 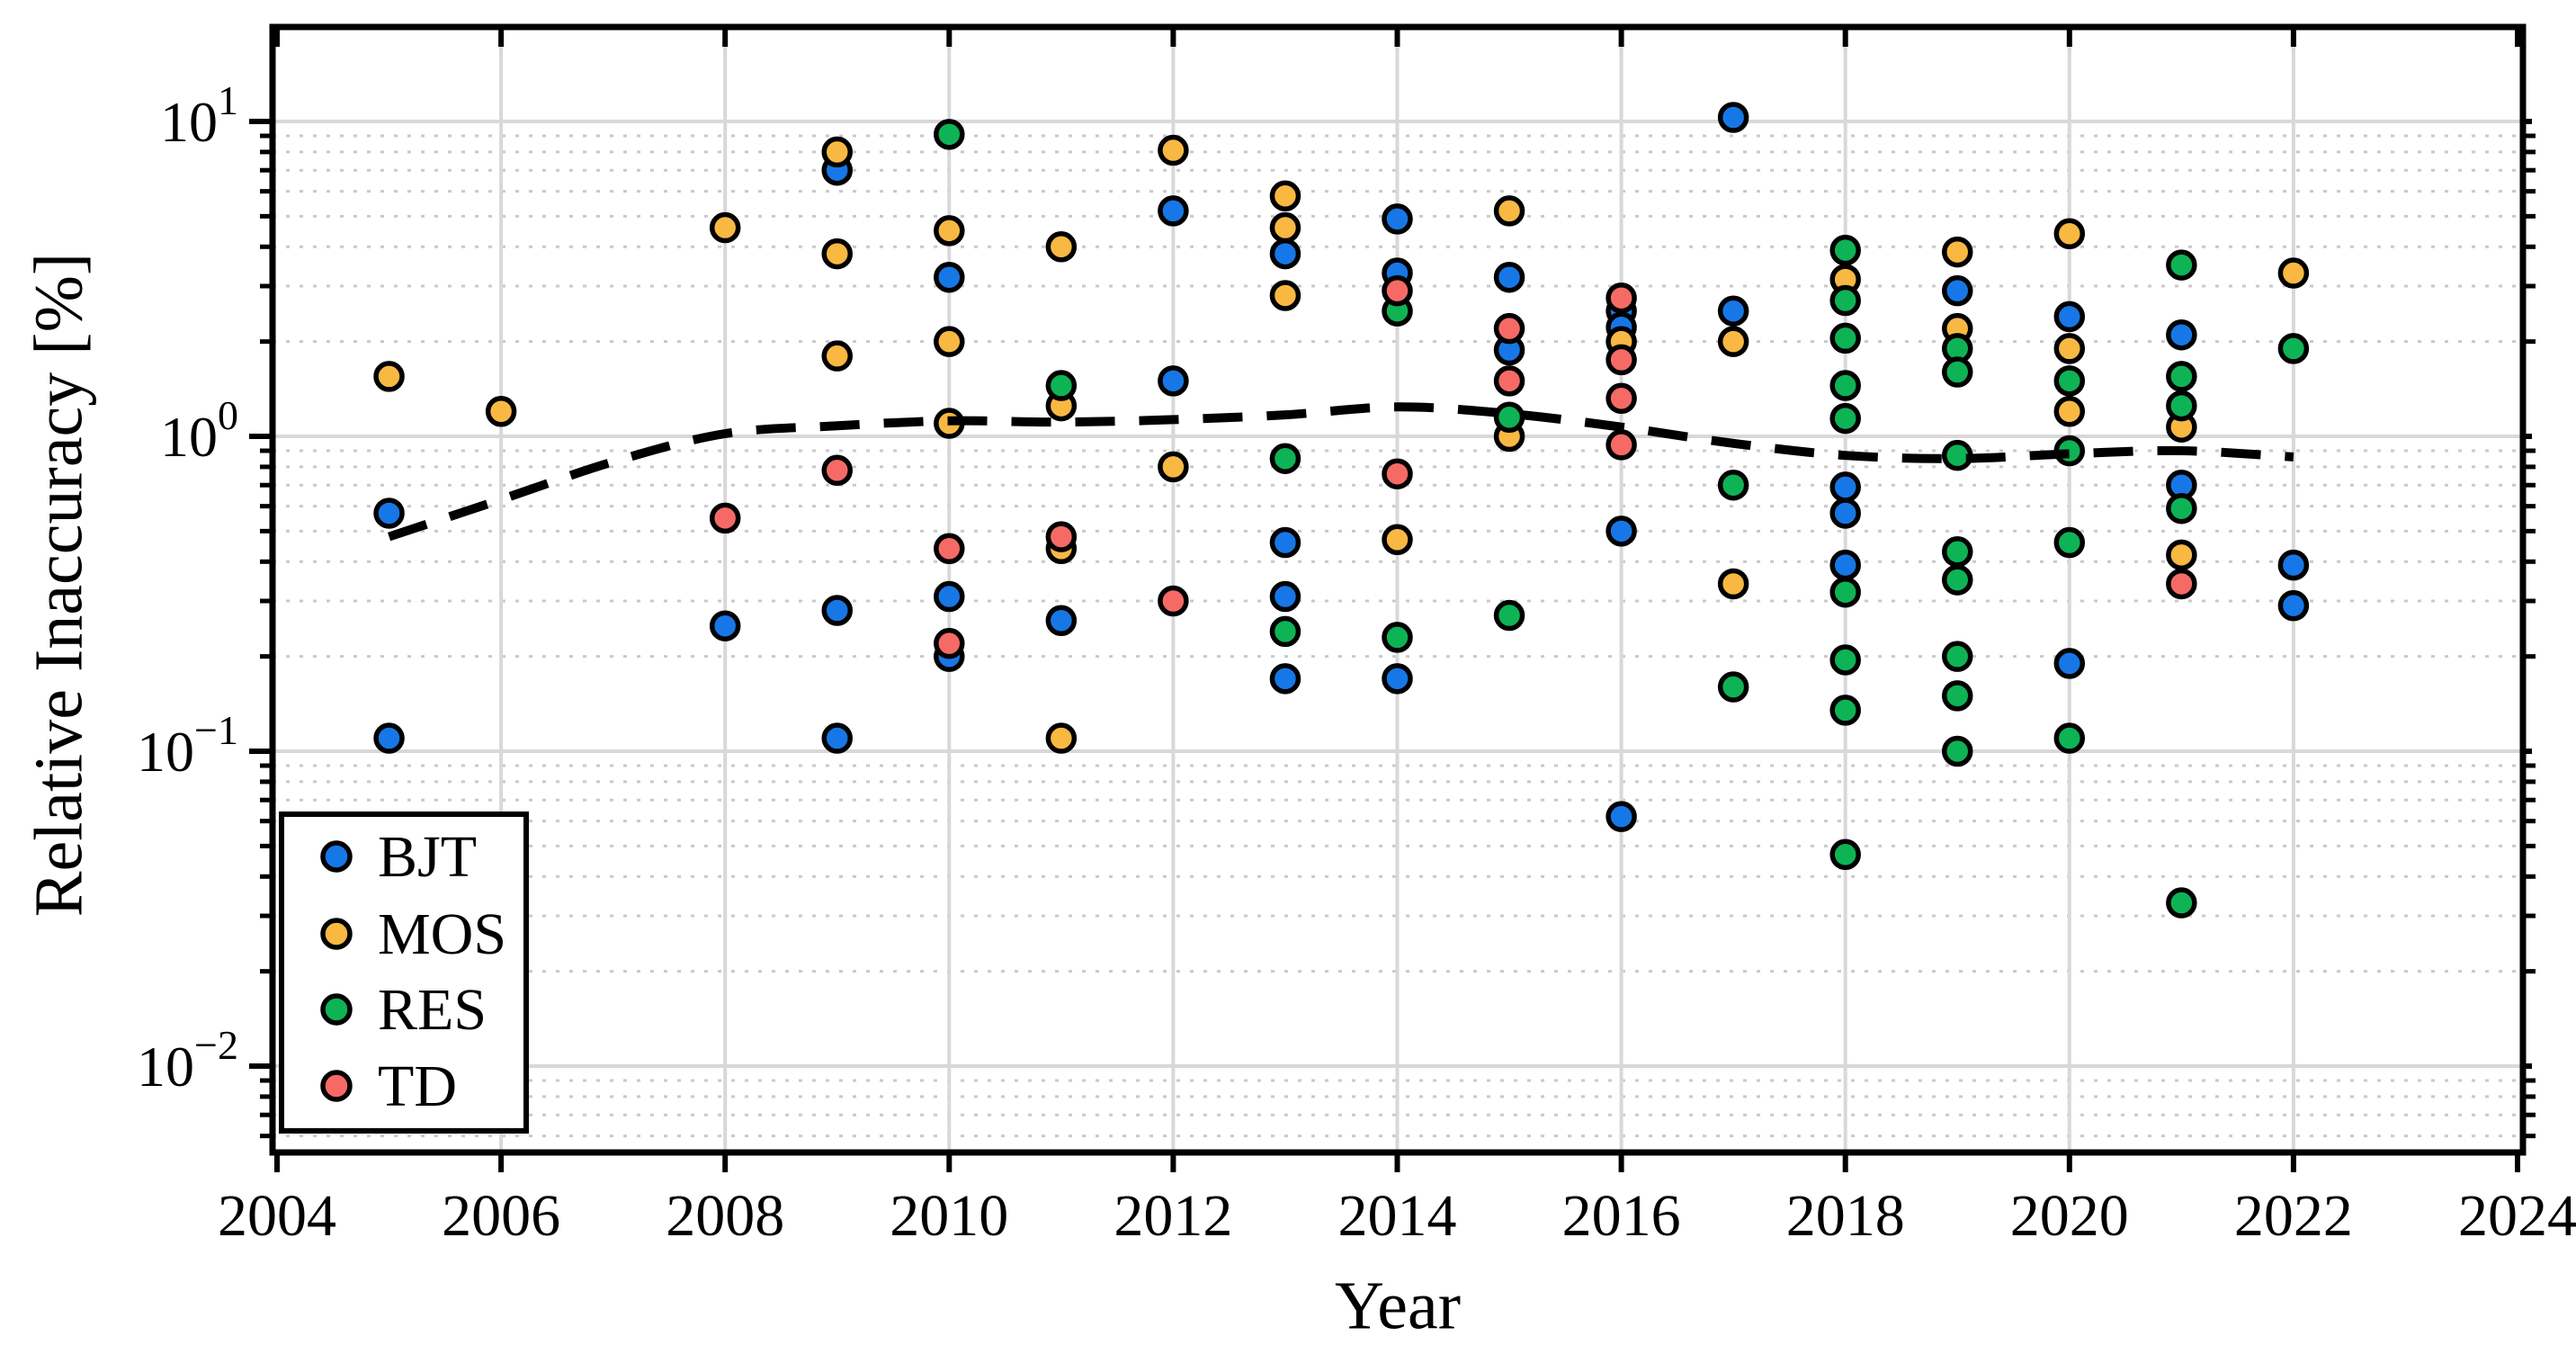 What do you see at coordinates (277, 1216) in the screenshot?
I see `x-tick-label: 2004` at bounding box center [277, 1216].